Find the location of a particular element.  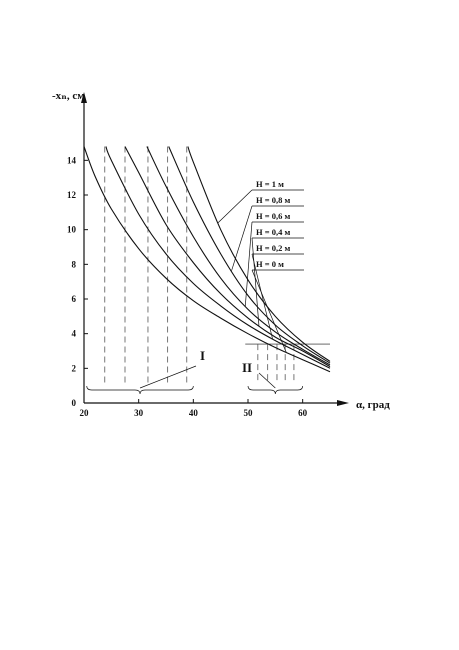

y-axis-title: -xₙ, см is located at coordinates (68, 96).